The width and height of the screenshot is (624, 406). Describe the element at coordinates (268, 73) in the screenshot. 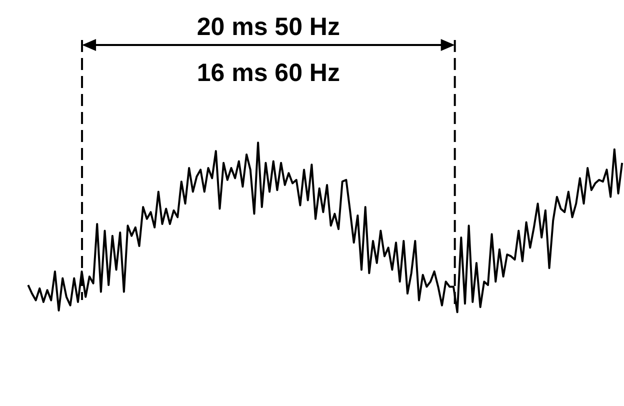

I see `text: 16 ms 60 Hz` at that location.